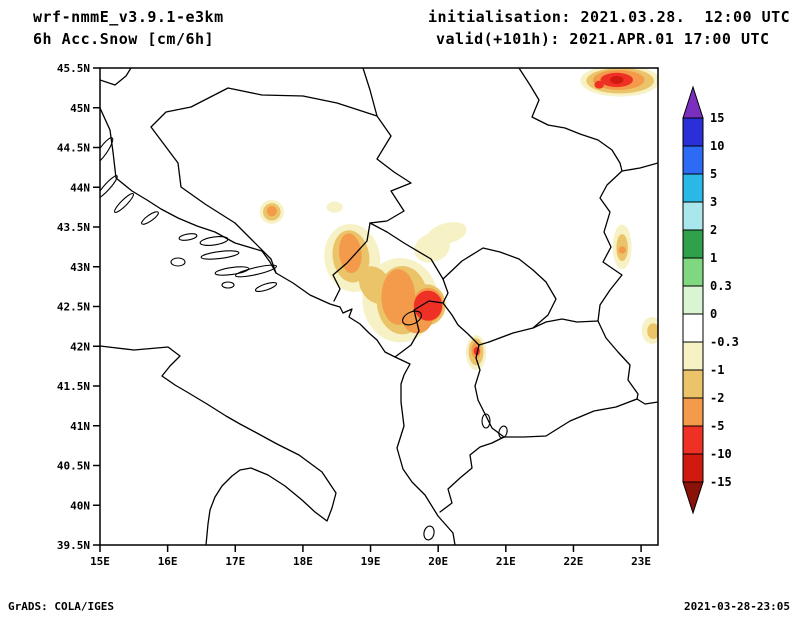 Image resolution: width=800 pixels, height=618 pixels. I want to click on y-axis-label: 44N, so click(80, 187).